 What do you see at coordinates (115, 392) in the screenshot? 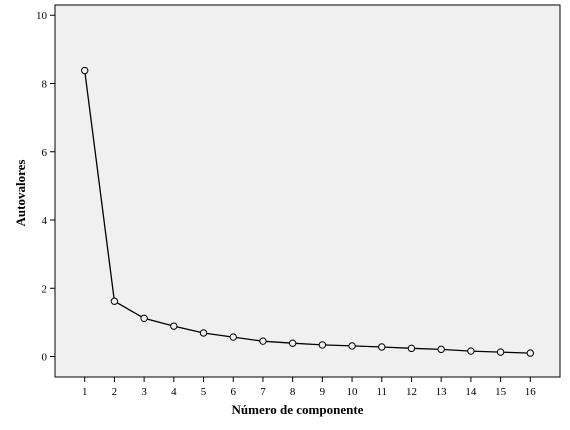
I see `x-tick-label: 2` at bounding box center [115, 392].